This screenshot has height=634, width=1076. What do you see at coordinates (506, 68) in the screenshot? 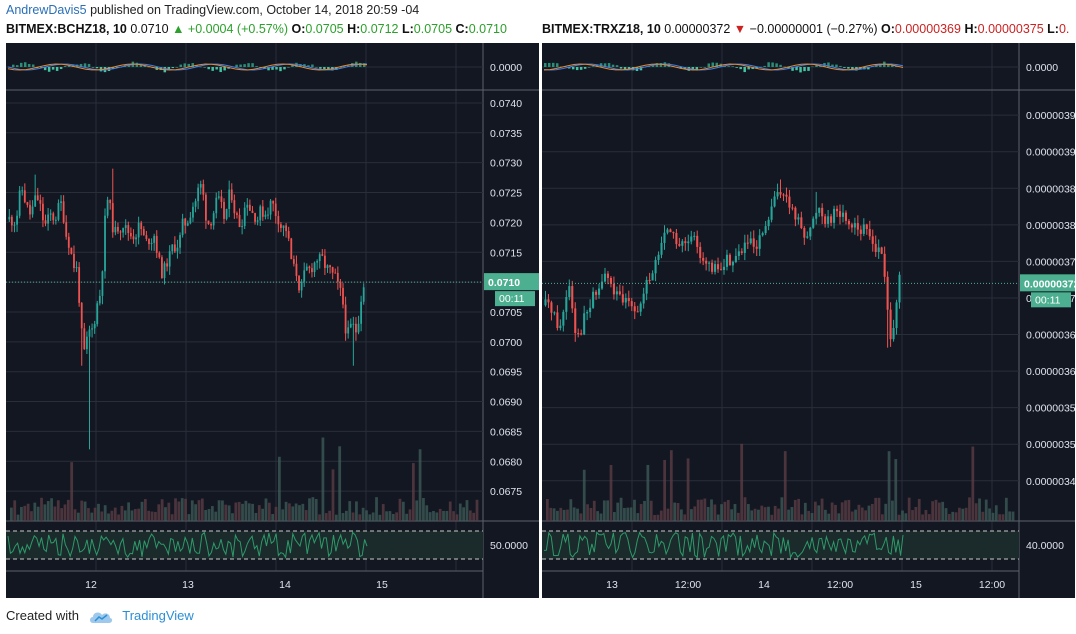
I see `macd-value-label: 0.0000` at bounding box center [506, 68].